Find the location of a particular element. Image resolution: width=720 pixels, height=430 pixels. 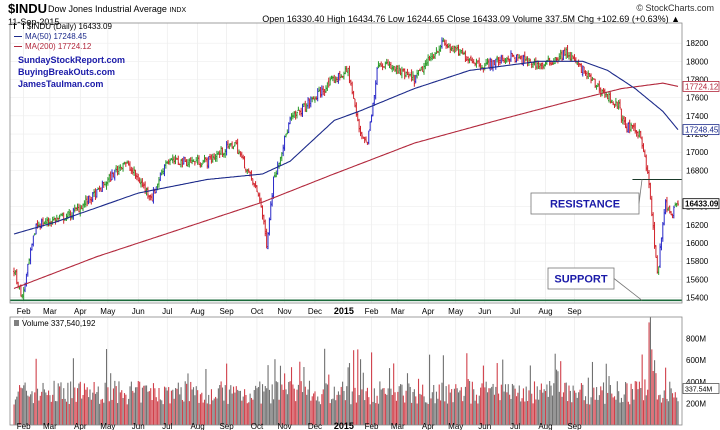

volume-y-tick-label: 600M is located at coordinates (696, 360).